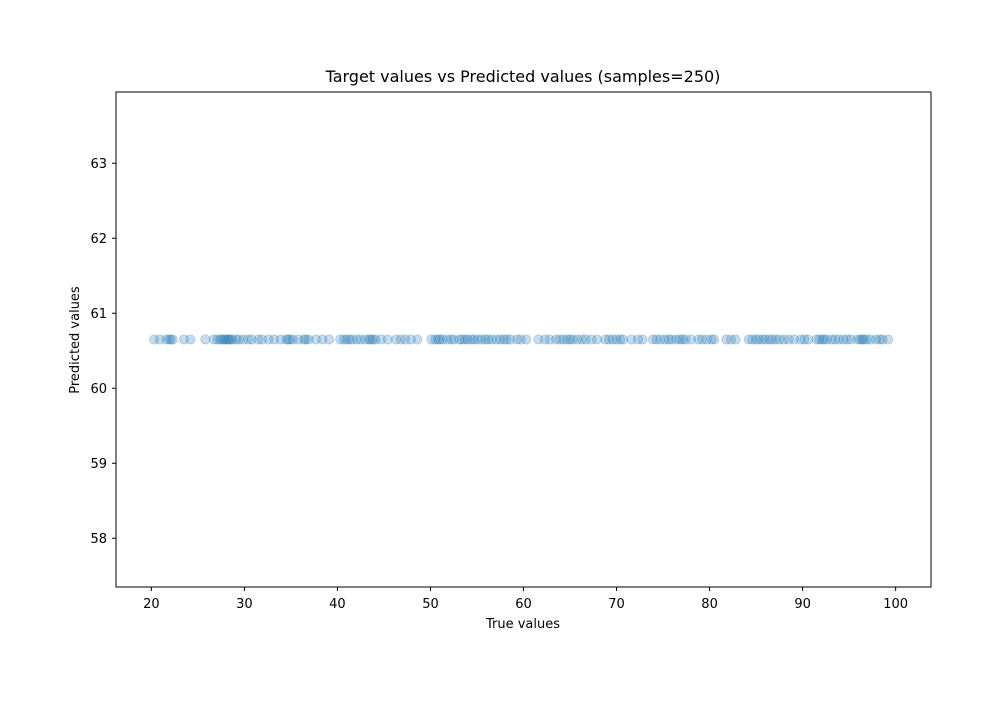 The image size is (1000, 704). Describe the element at coordinates (75, 340) in the screenshot. I see `y-axis-label: Predicted values` at that location.